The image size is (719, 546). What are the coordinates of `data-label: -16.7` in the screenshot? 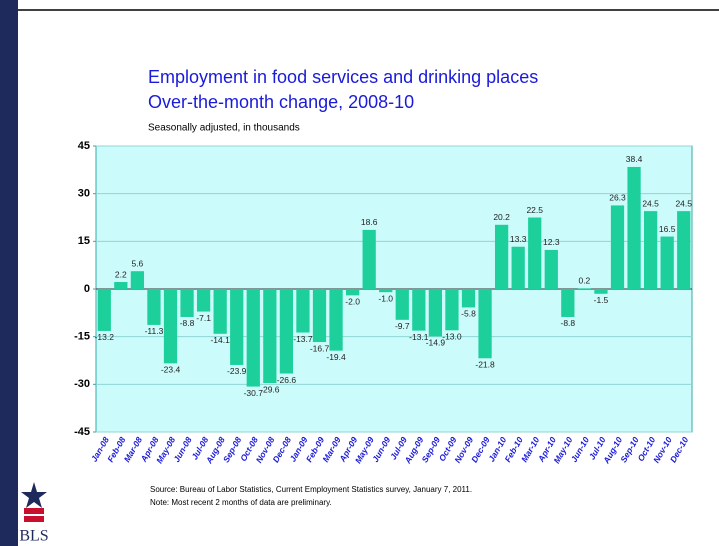 It's located at (320, 348).